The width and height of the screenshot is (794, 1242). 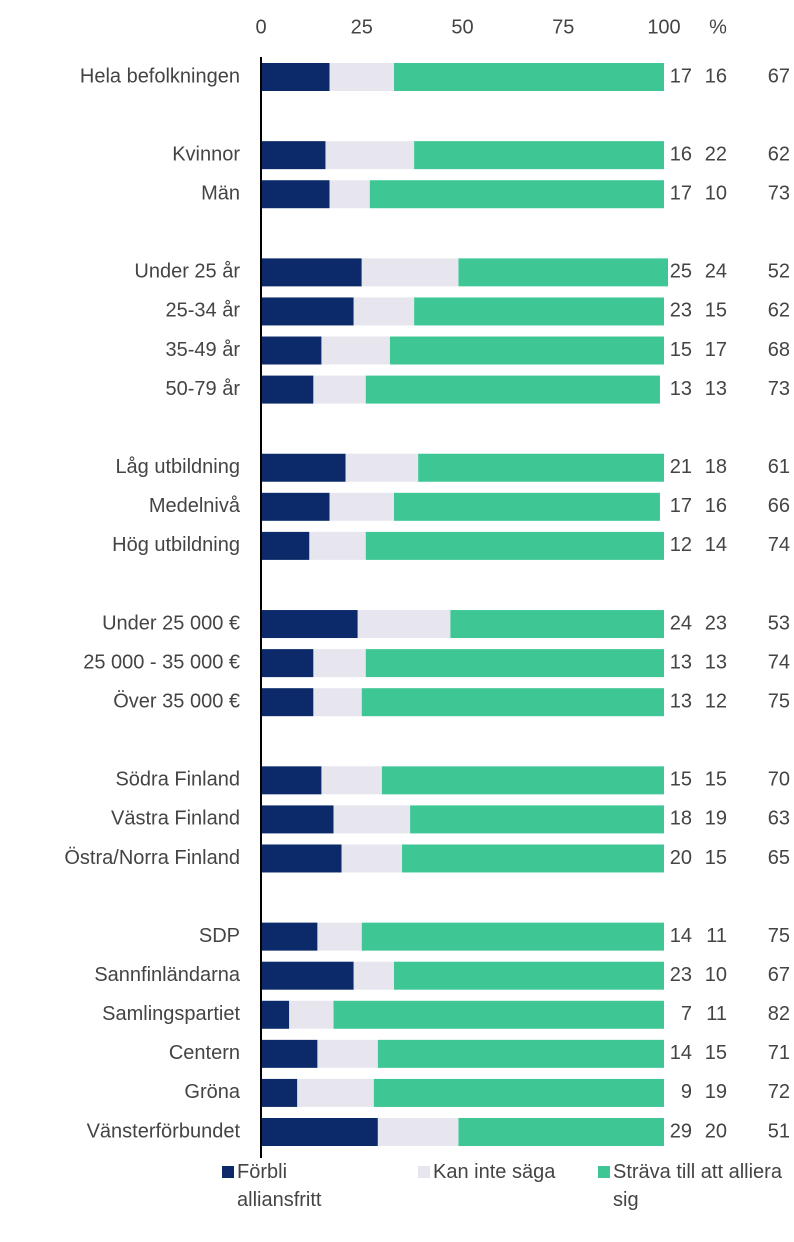 What do you see at coordinates (203, 389) in the screenshot?
I see `y-tick-label: 50-79 år` at bounding box center [203, 389].